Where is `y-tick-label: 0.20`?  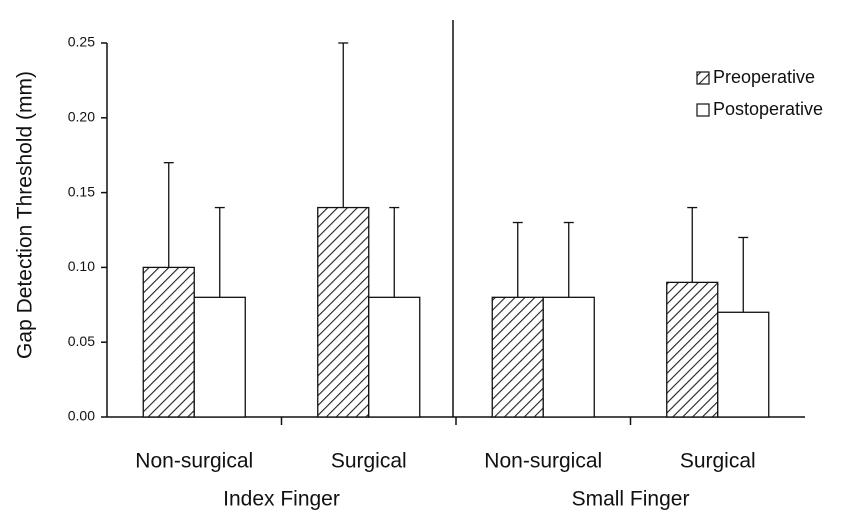 y-tick-label: 0.20 is located at coordinates (81, 117).